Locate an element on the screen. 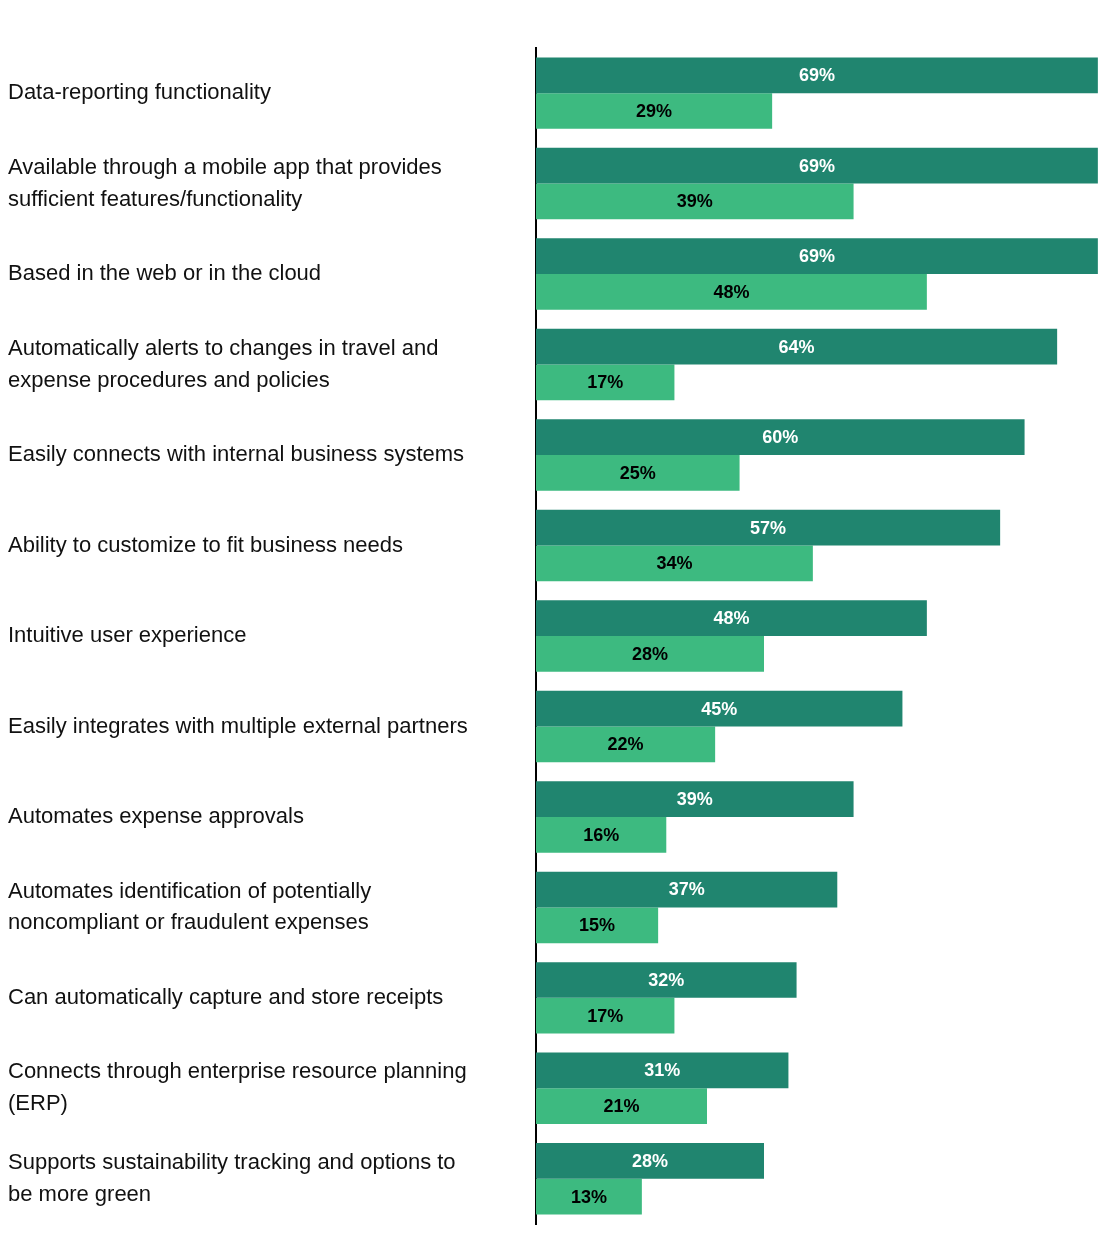  data-label: 13% is located at coordinates (588, 1196).